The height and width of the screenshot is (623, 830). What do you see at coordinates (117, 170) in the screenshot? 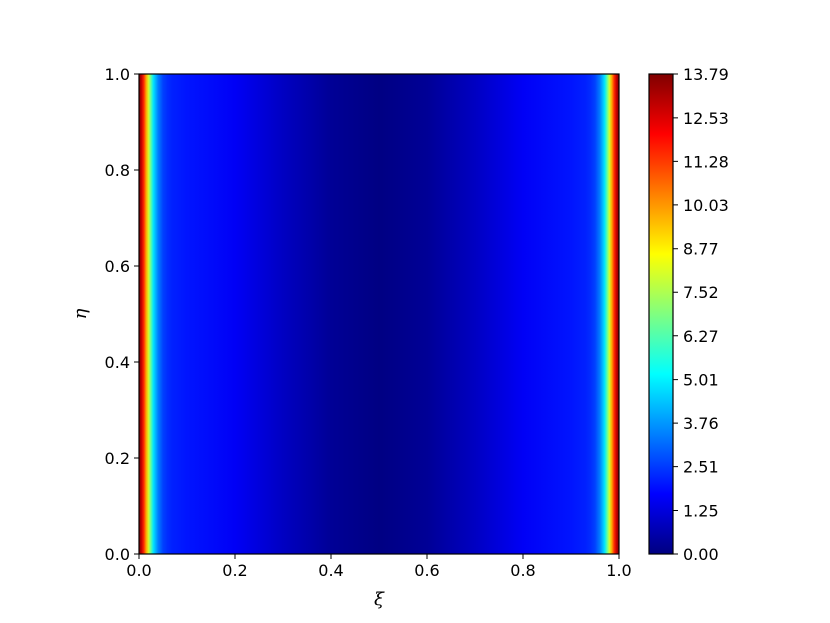
I see `y-tick-label: 0.8` at bounding box center [117, 170].